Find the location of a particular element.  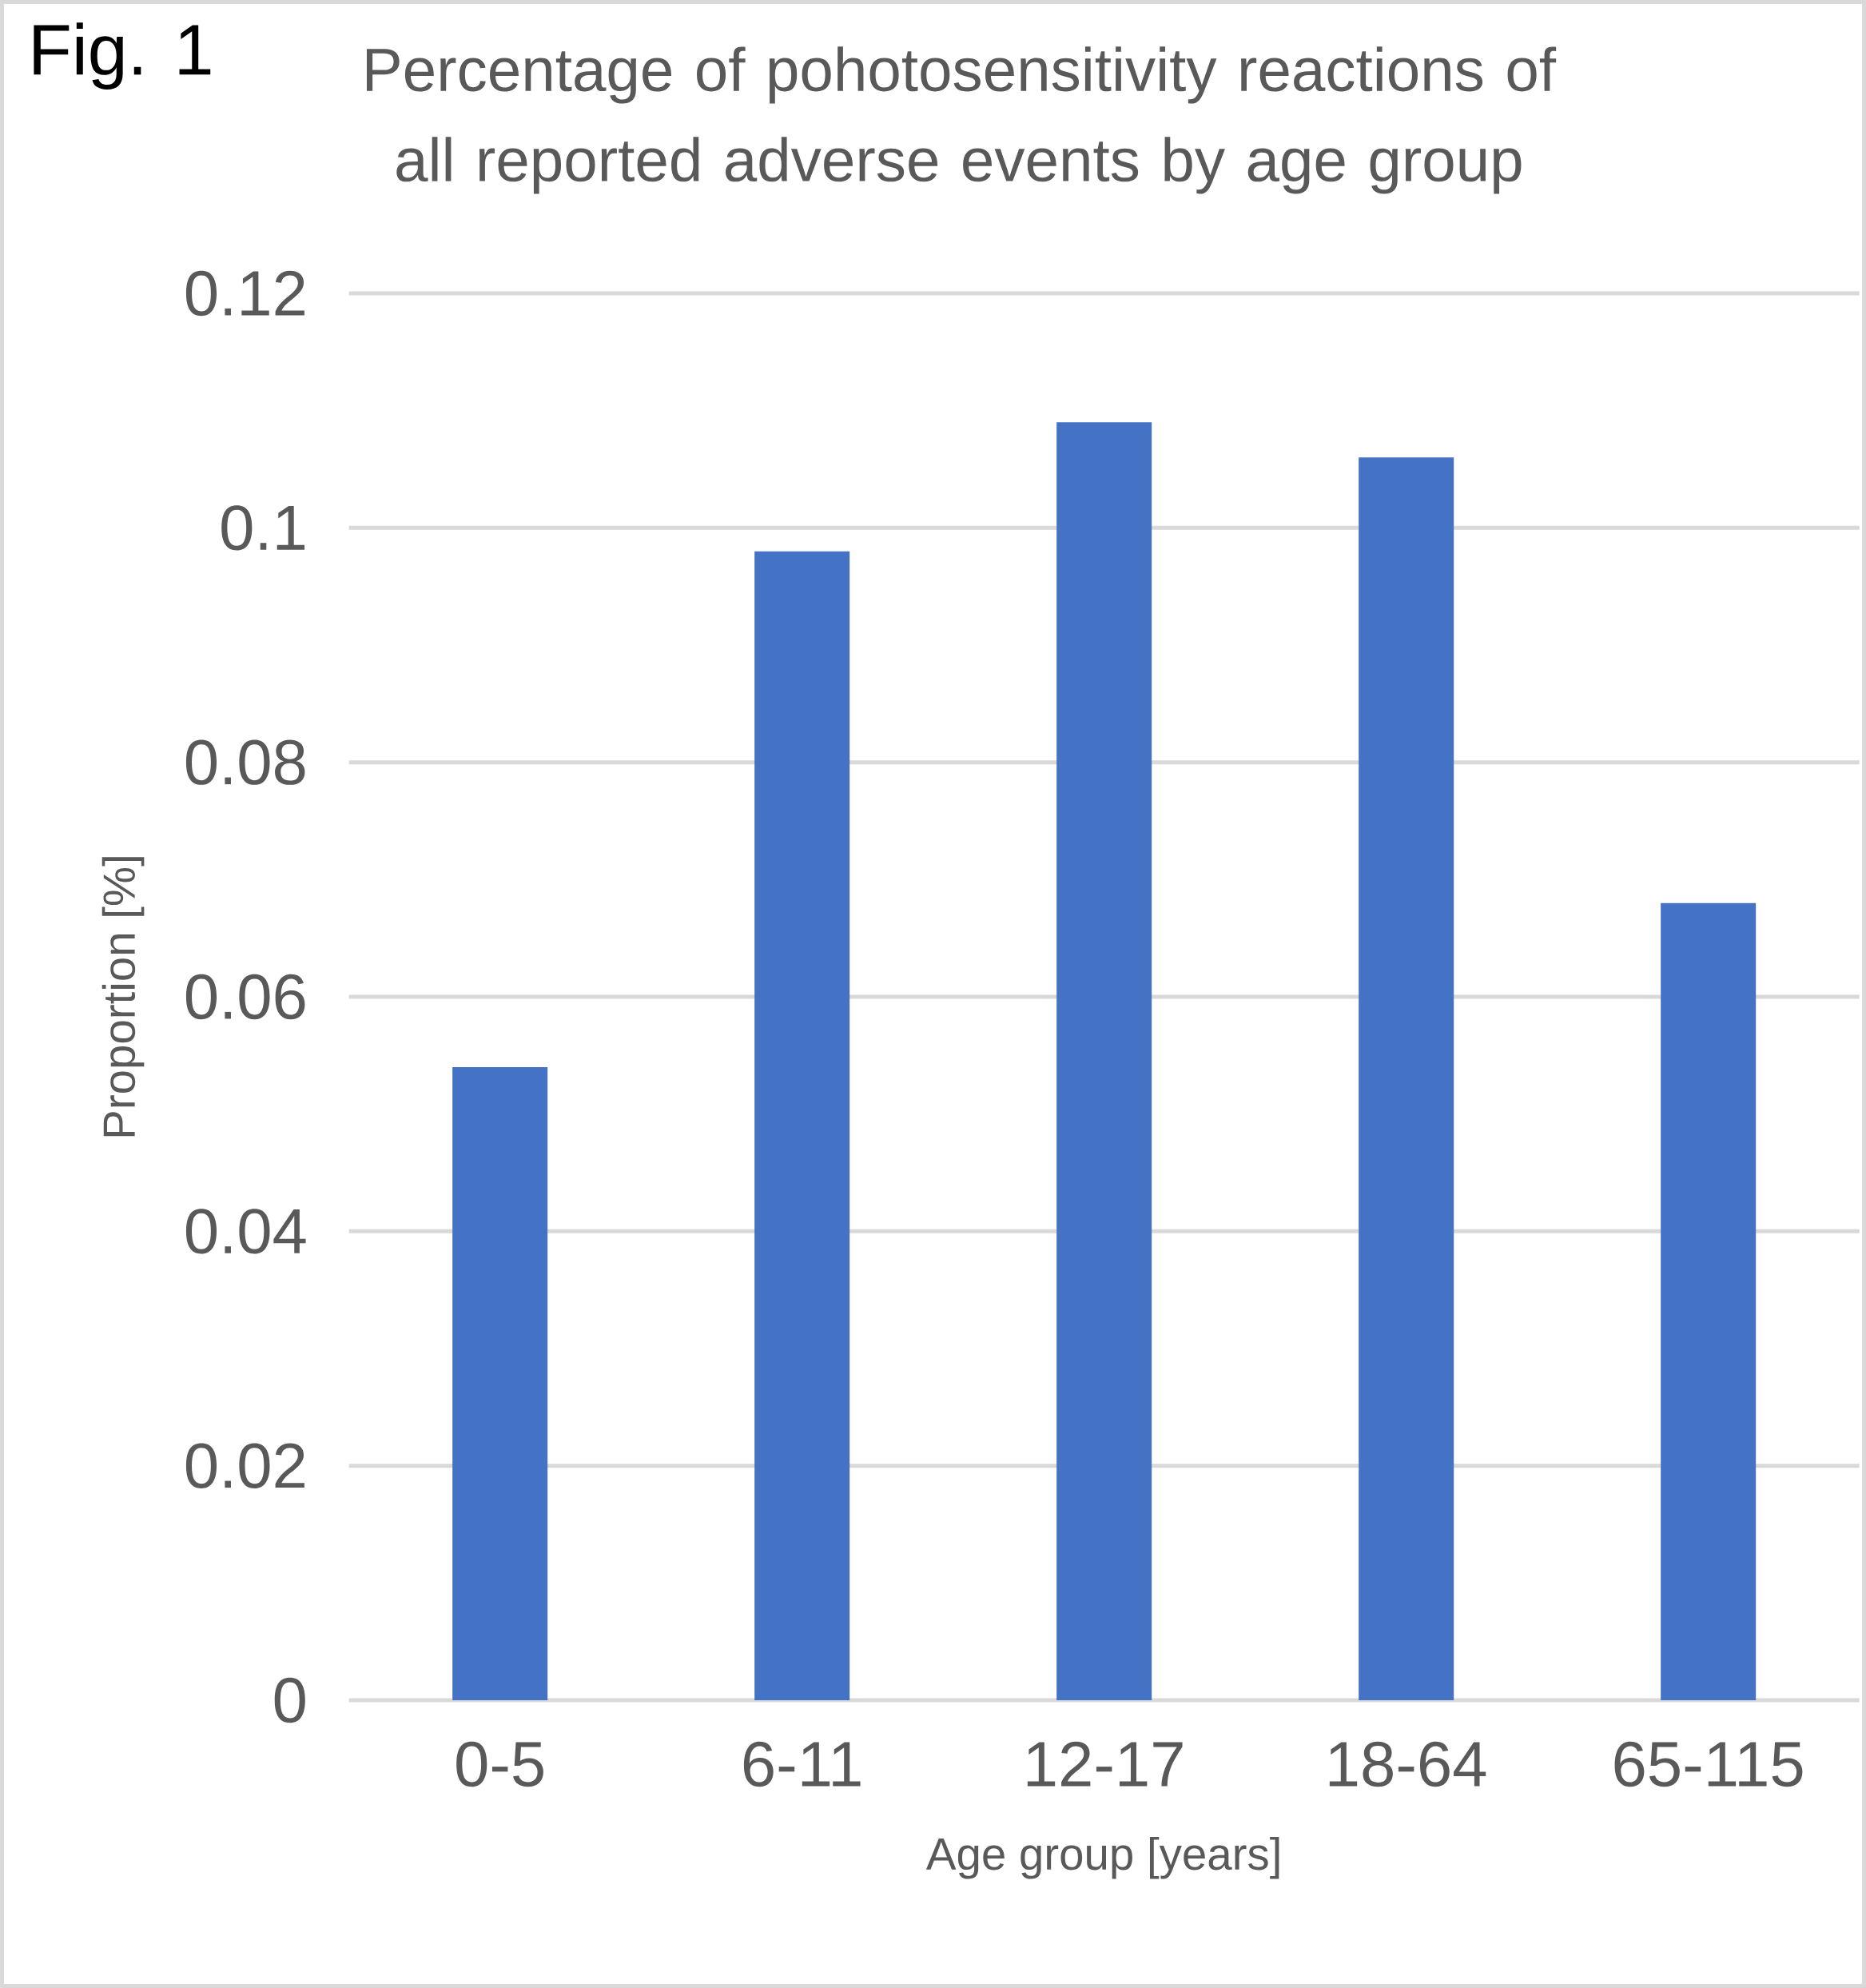

y-axis-title: Proportion [%] is located at coordinates (123, 997).